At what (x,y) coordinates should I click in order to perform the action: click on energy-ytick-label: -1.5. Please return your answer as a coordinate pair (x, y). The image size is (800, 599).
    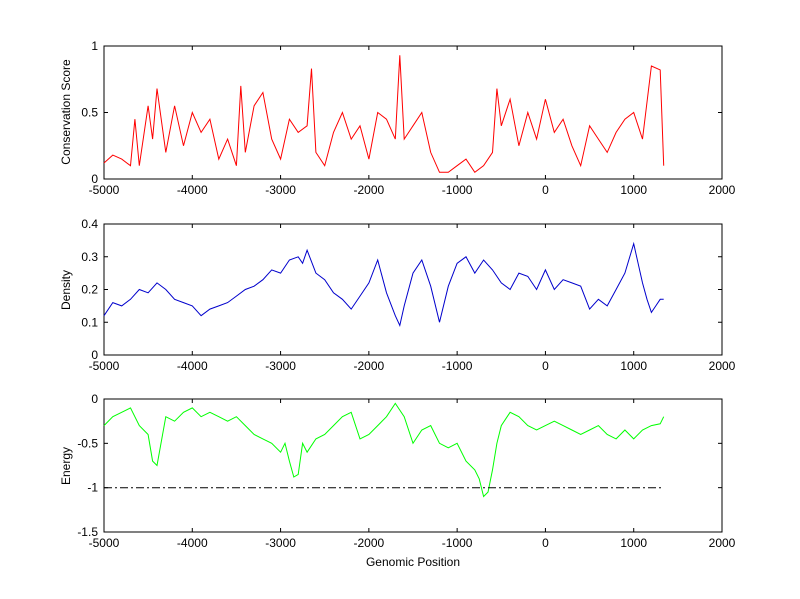
    Looking at the image, I should click on (87, 532).